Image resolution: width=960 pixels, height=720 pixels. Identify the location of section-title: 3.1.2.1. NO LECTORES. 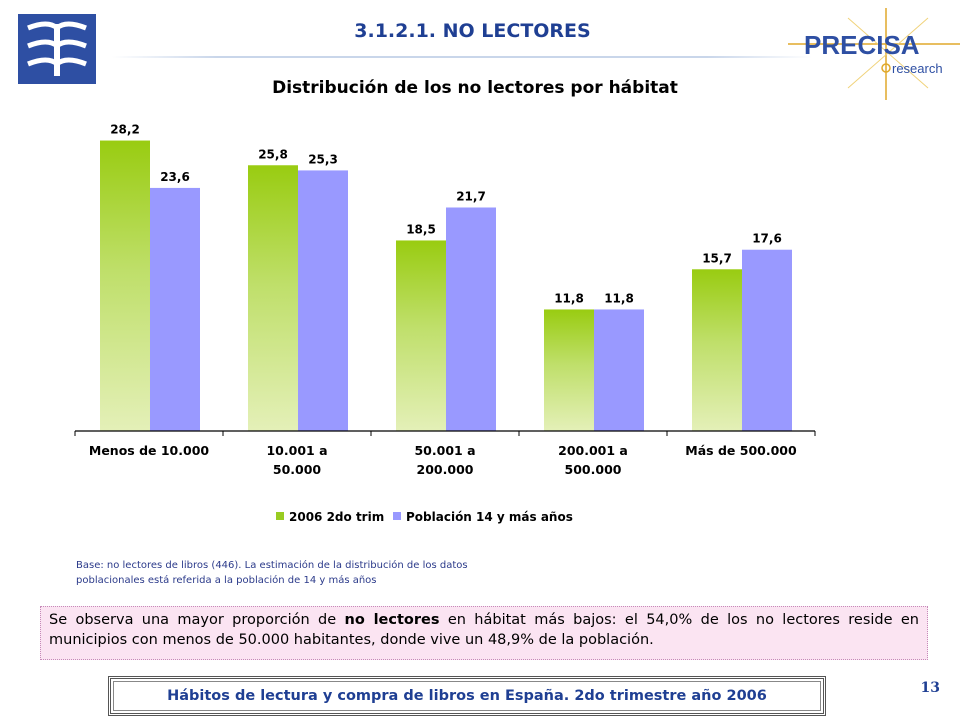
(472, 31).